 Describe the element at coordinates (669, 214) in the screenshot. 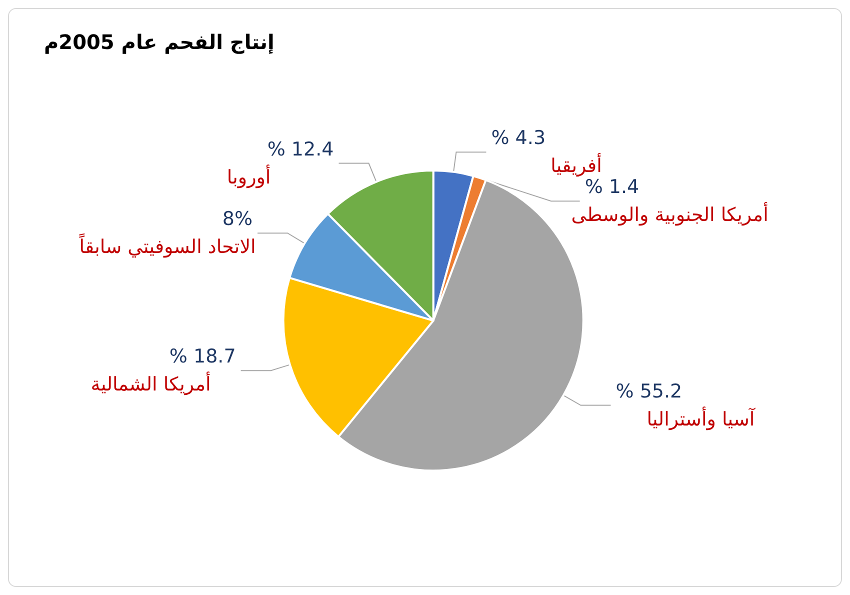

I see `slice-label: أمريكا الجنوبية والوسطى` at that location.